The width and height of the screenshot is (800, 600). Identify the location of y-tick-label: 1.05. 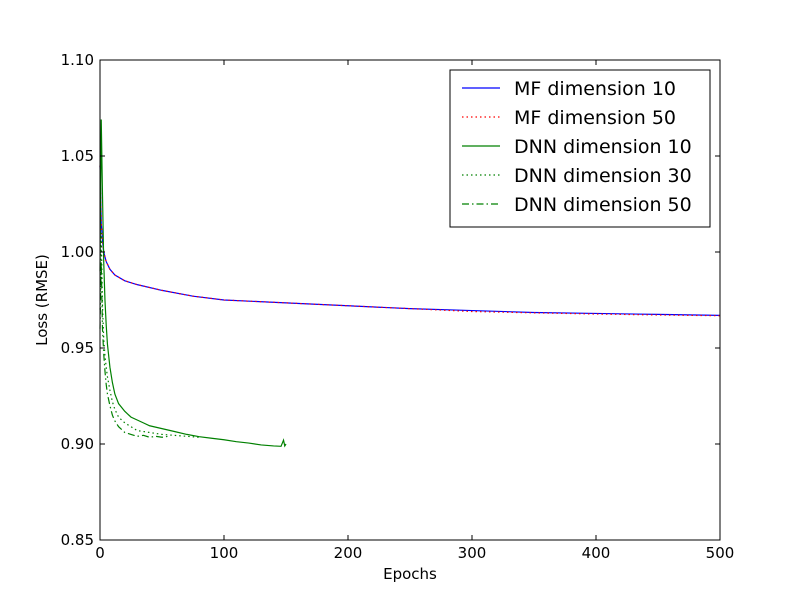
(77, 156).